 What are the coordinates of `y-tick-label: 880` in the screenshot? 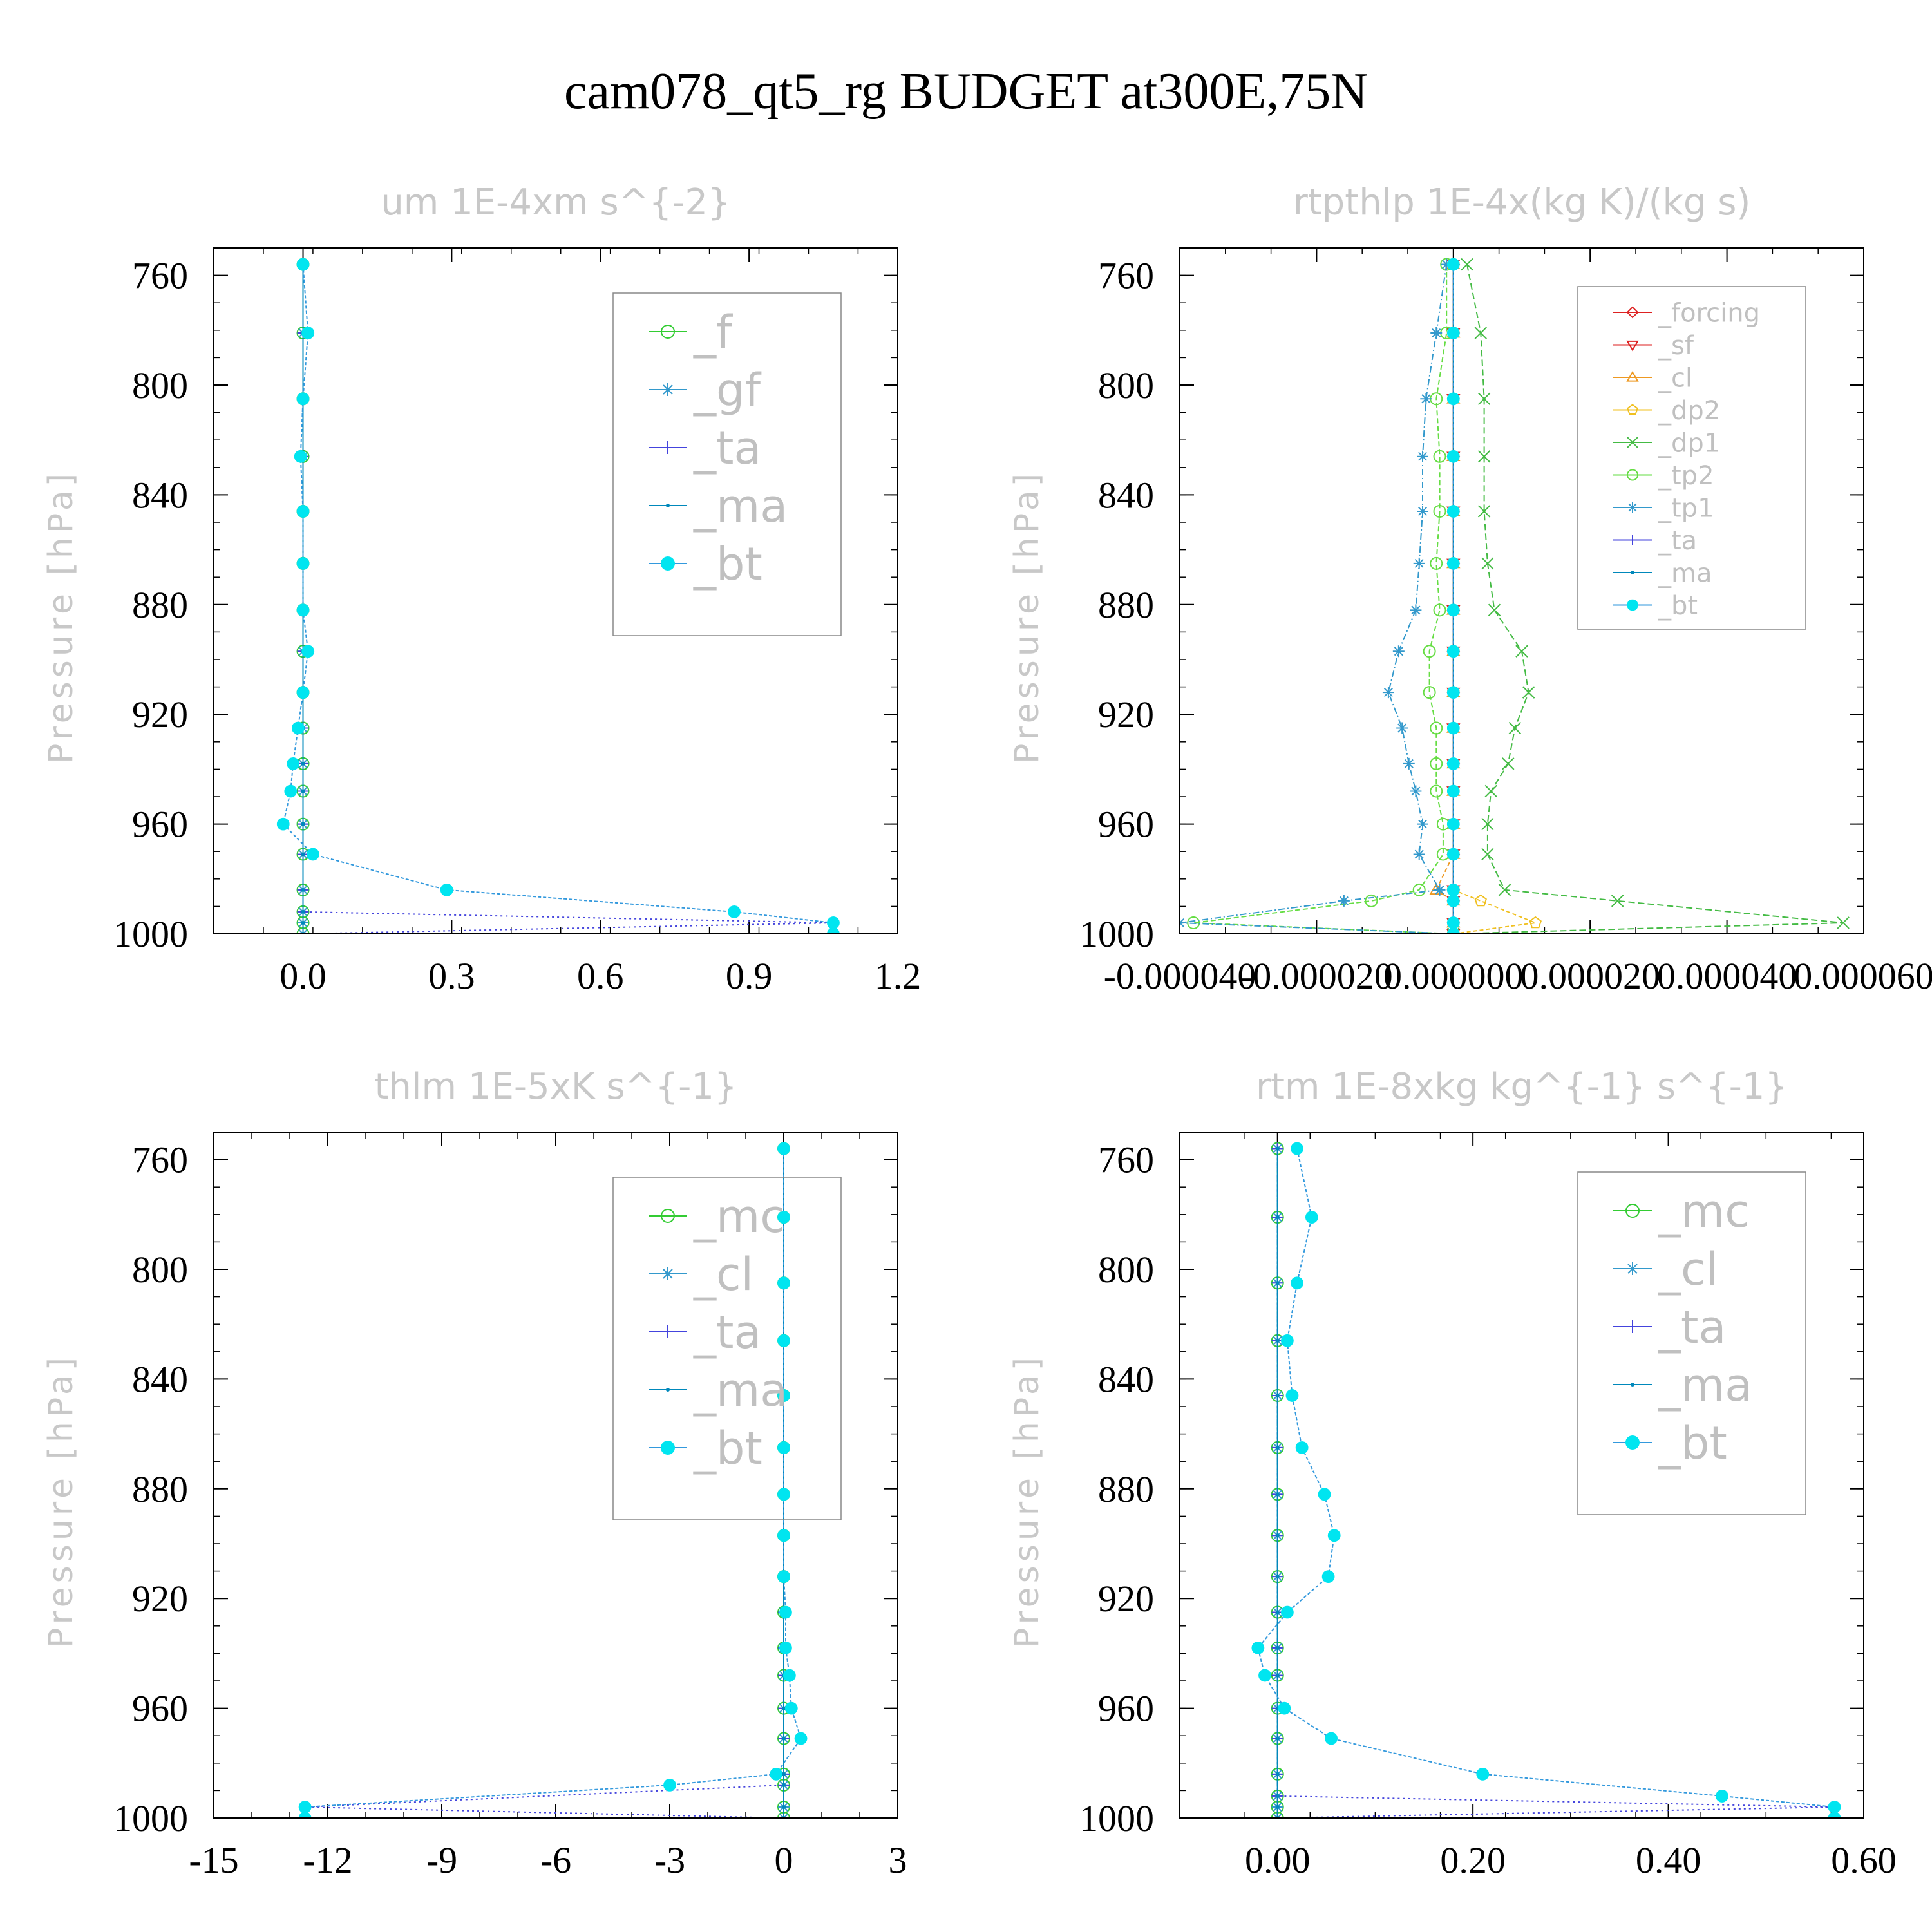 It's located at (1126, 1489).